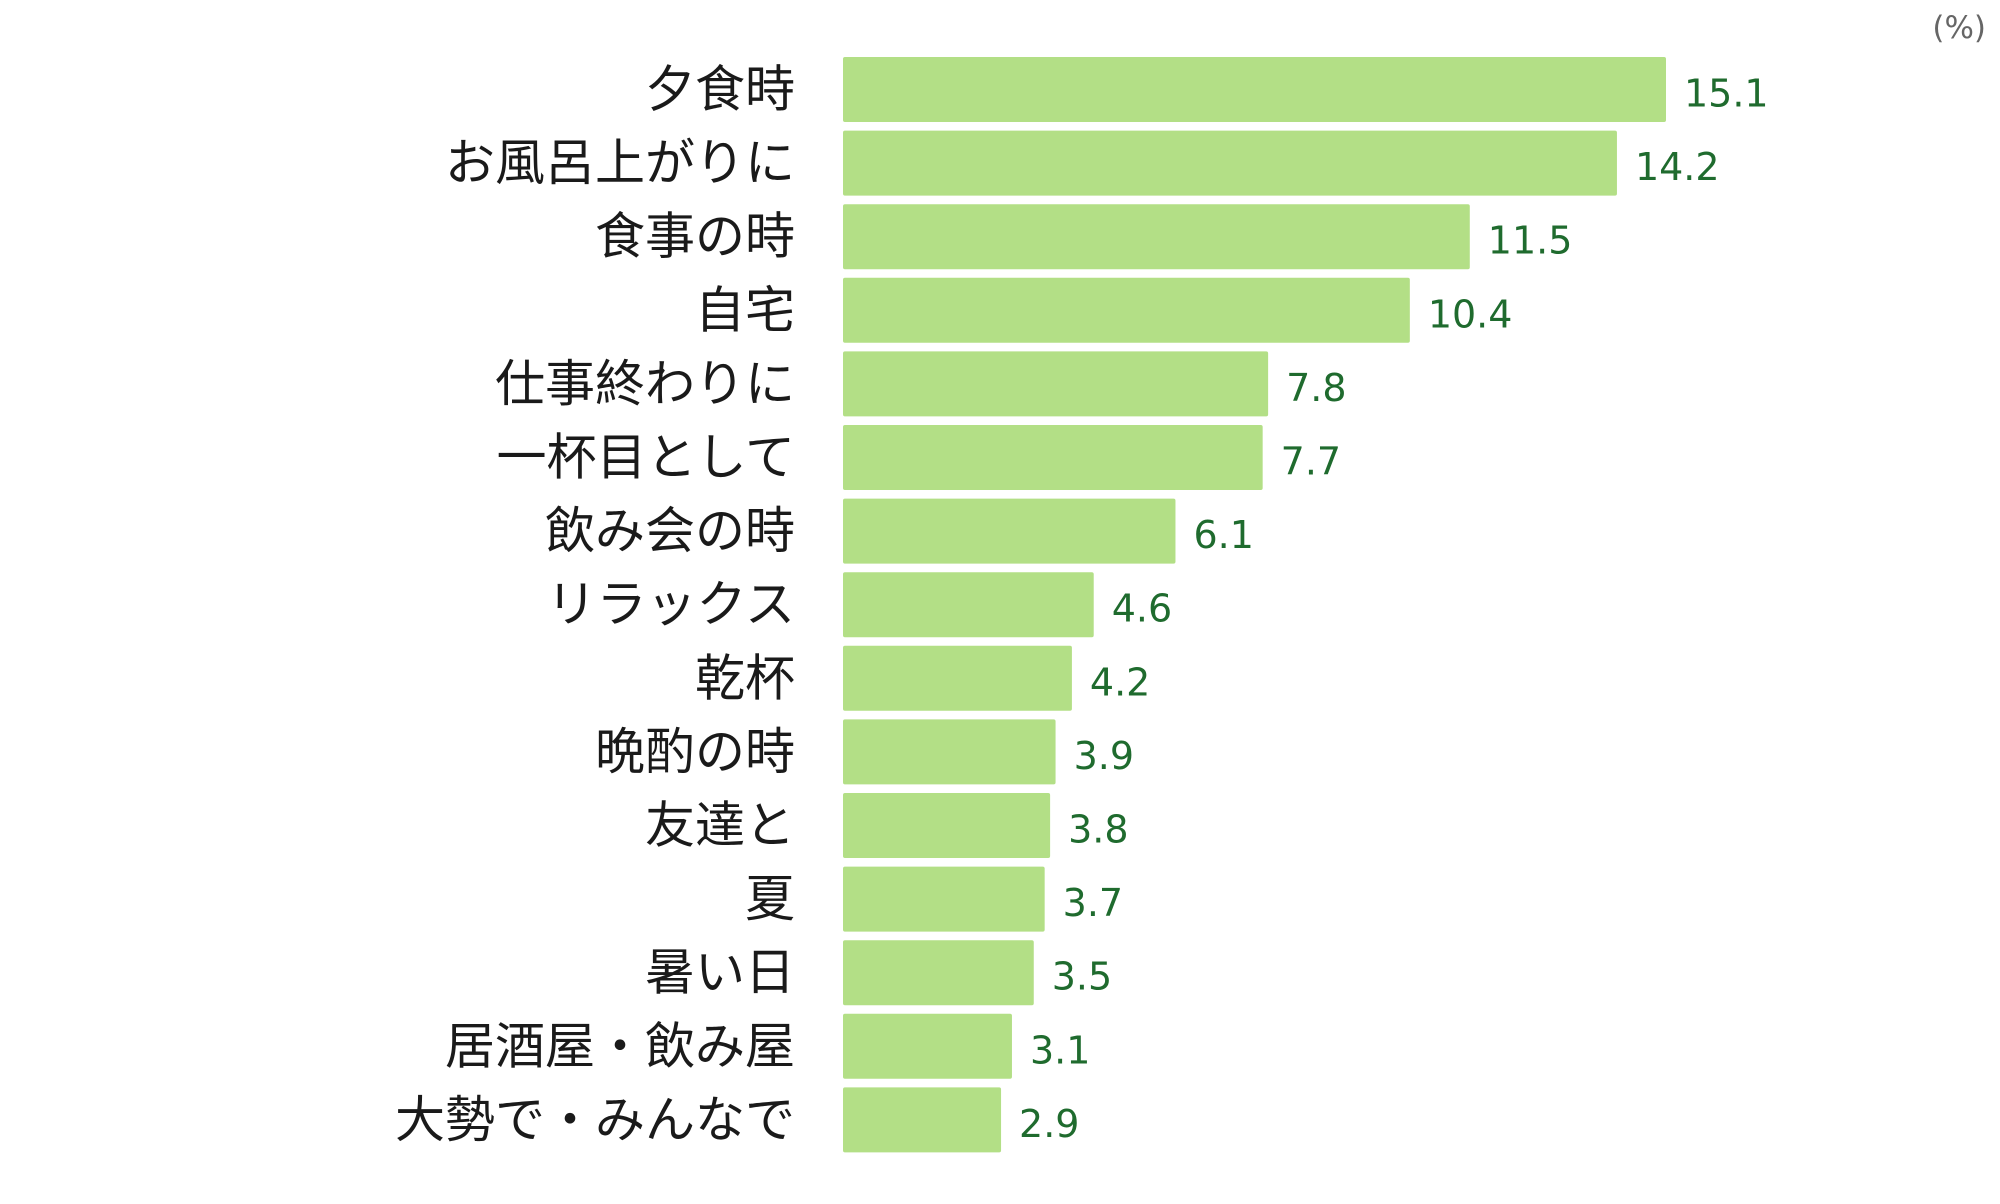 This screenshot has width=2000, height=1204. I want to click on value-label-10: 3.8, so click(1098, 830).